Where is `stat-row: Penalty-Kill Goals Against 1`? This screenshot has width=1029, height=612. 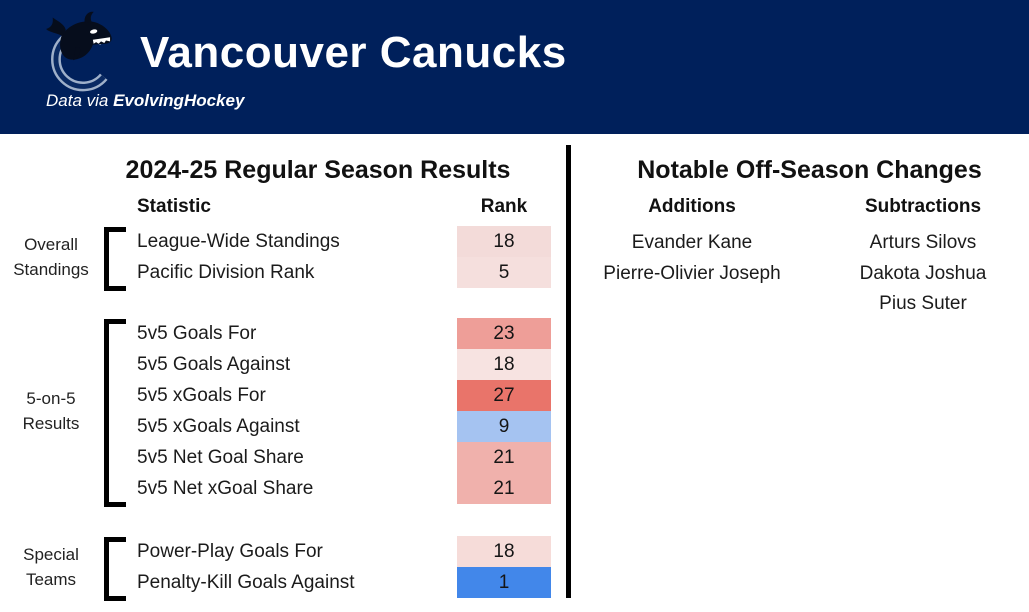 stat-row: Penalty-Kill Goals Against 1 is located at coordinates (283, 582).